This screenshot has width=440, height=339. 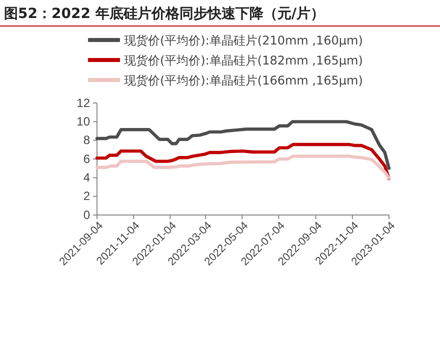 What do you see at coordinates (164, 13) in the screenshot?
I see `chart-title: 图52：2022 年底硅片价格同步快速下降（元/片）` at bounding box center [164, 13].